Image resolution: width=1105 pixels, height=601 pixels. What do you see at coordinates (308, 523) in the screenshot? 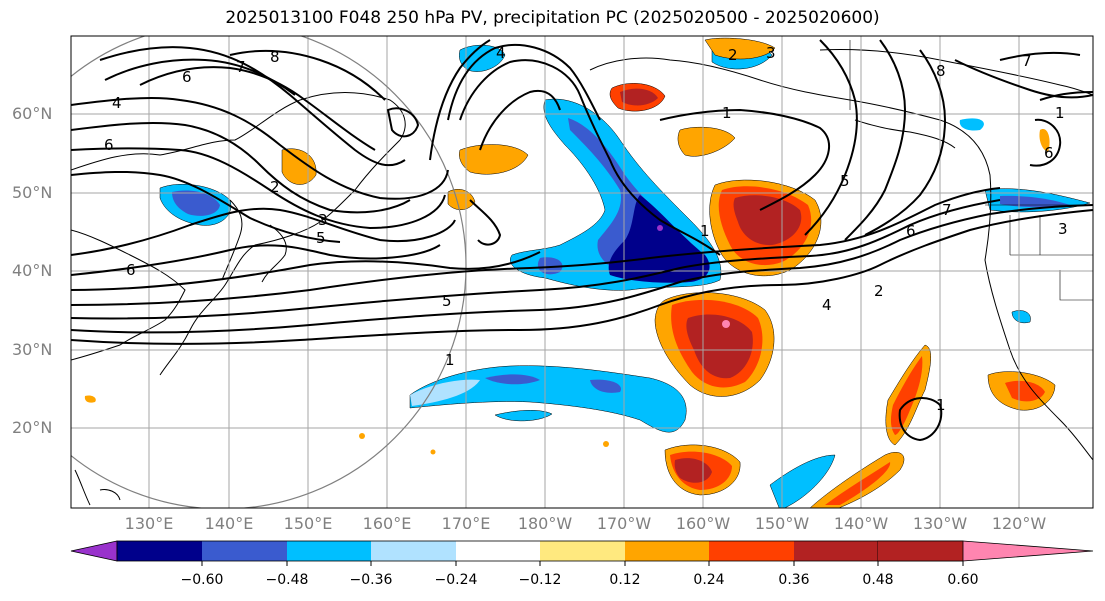
I see `lon-label: 150°E` at bounding box center [308, 523].